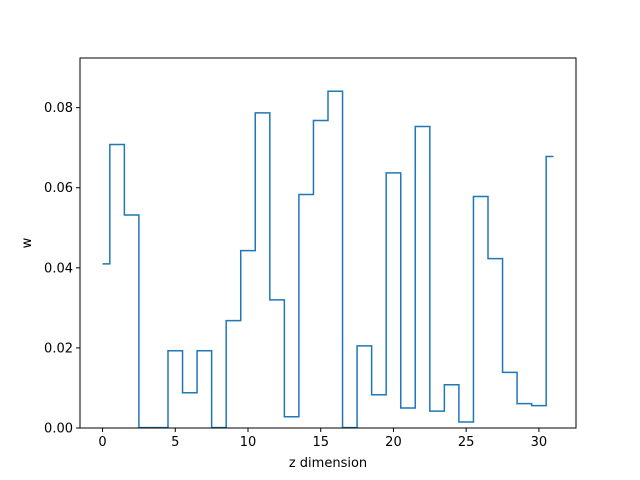 The width and height of the screenshot is (640, 480). What do you see at coordinates (539, 442) in the screenshot?
I see `x-tick-label: 30` at bounding box center [539, 442].